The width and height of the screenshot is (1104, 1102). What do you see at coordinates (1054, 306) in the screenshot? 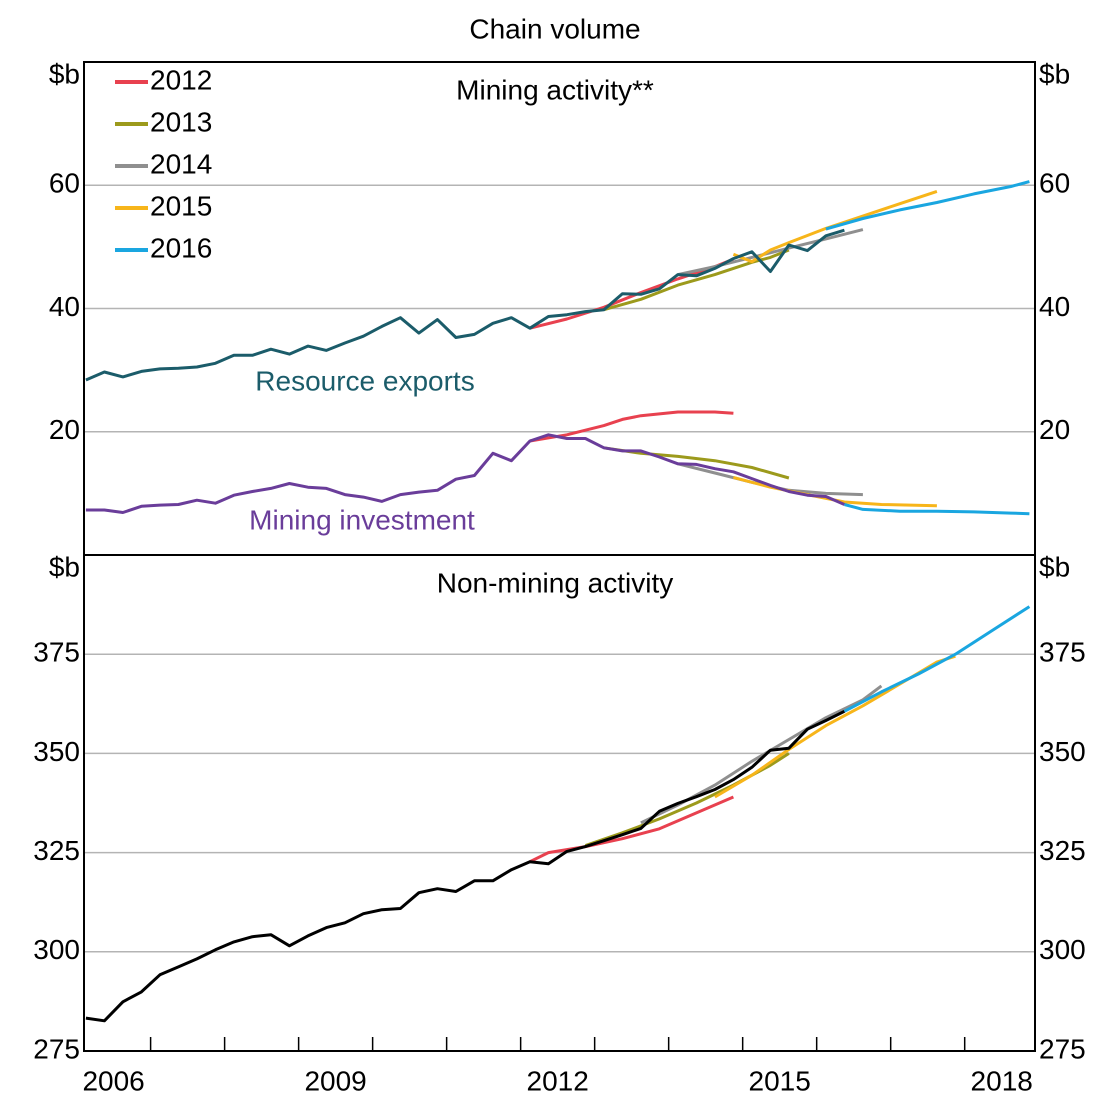
I see `y-tick-label-right: 40` at bounding box center [1054, 306].